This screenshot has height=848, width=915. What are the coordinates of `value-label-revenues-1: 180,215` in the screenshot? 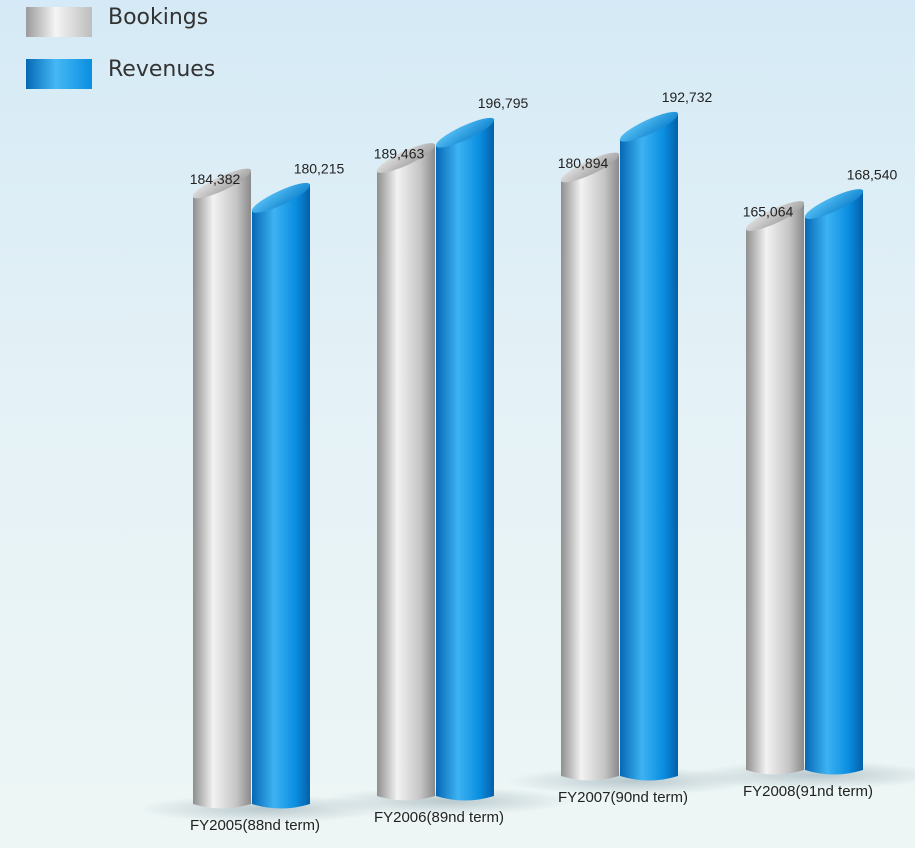 It's located at (319, 168).